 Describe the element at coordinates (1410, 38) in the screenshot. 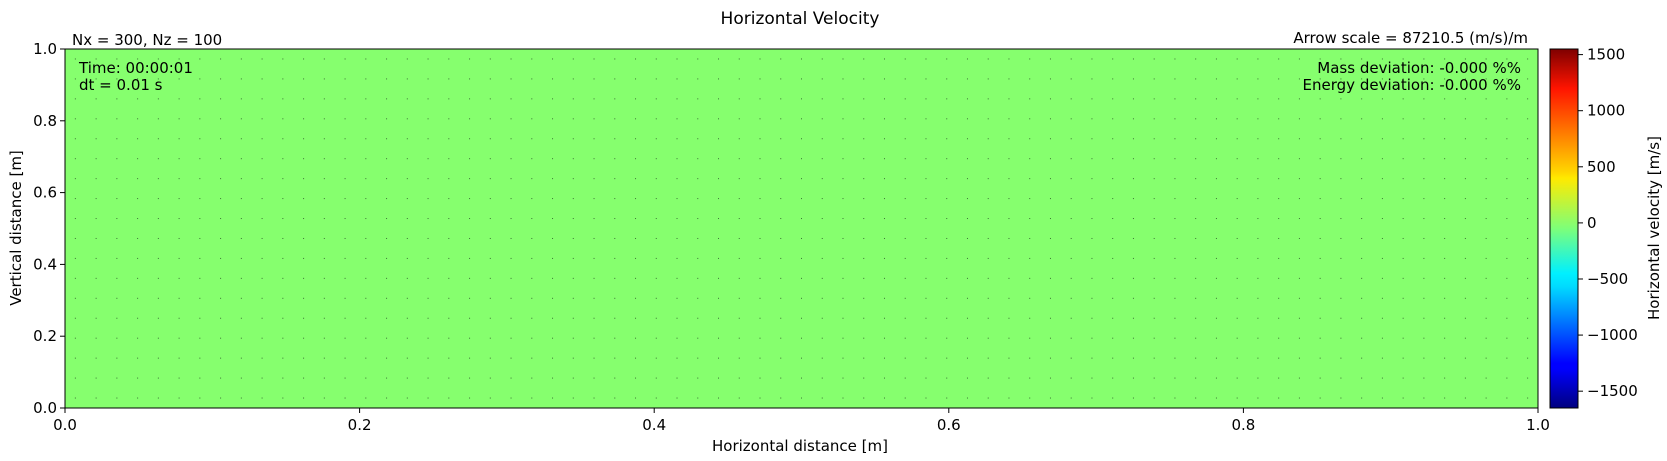

I see `arrow-scale-label: Arrow scale = 87210.5 (m/s)/m` at that location.